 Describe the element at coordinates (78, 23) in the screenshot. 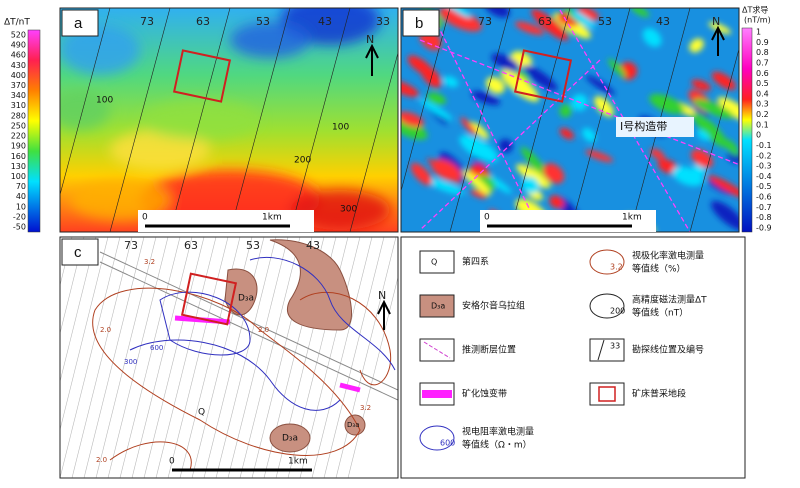

I see `panel-label: a` at that location.